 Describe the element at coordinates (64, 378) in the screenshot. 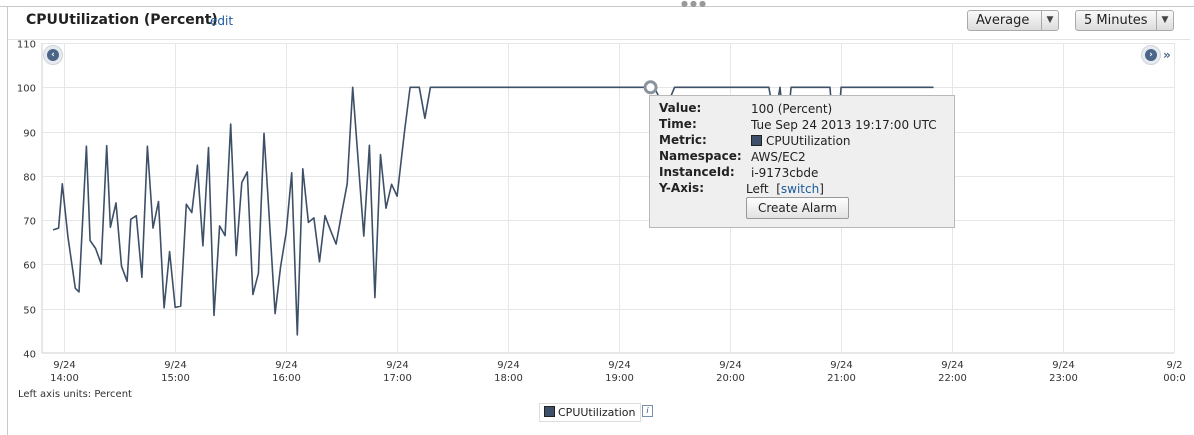

I see `x-tick-time: 14:00` at that location.